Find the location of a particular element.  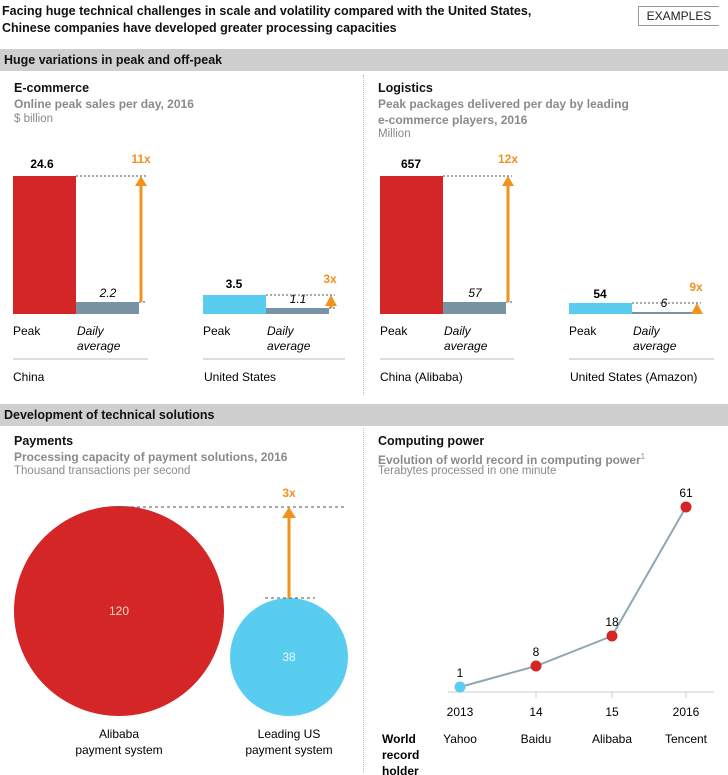

alibaba-avg-value: 57 is located at coordinates (475, 293).